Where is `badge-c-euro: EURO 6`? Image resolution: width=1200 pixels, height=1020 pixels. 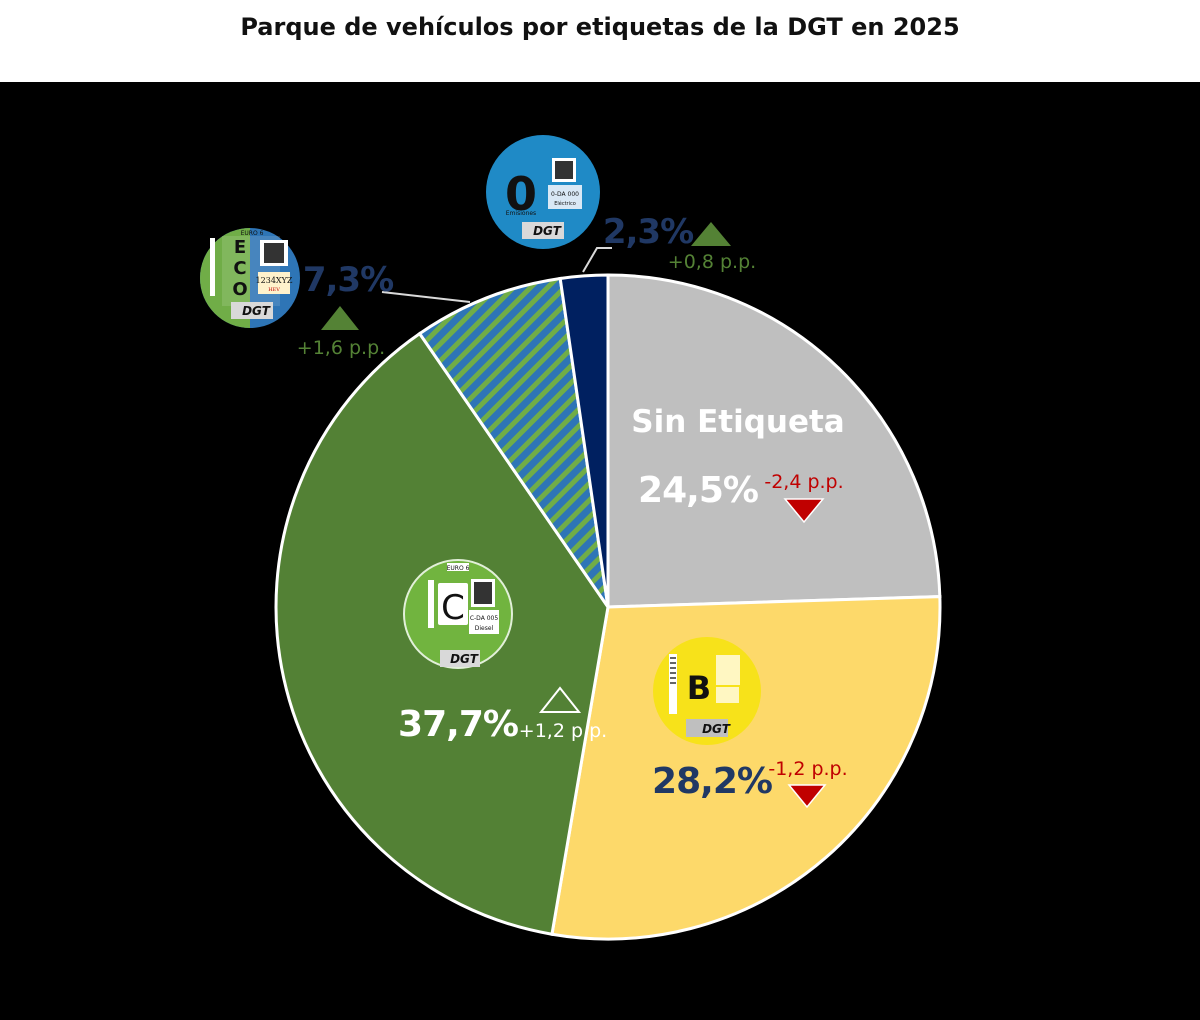
badge-c-euro: EURO 6 is located at coordinates (458, 568).